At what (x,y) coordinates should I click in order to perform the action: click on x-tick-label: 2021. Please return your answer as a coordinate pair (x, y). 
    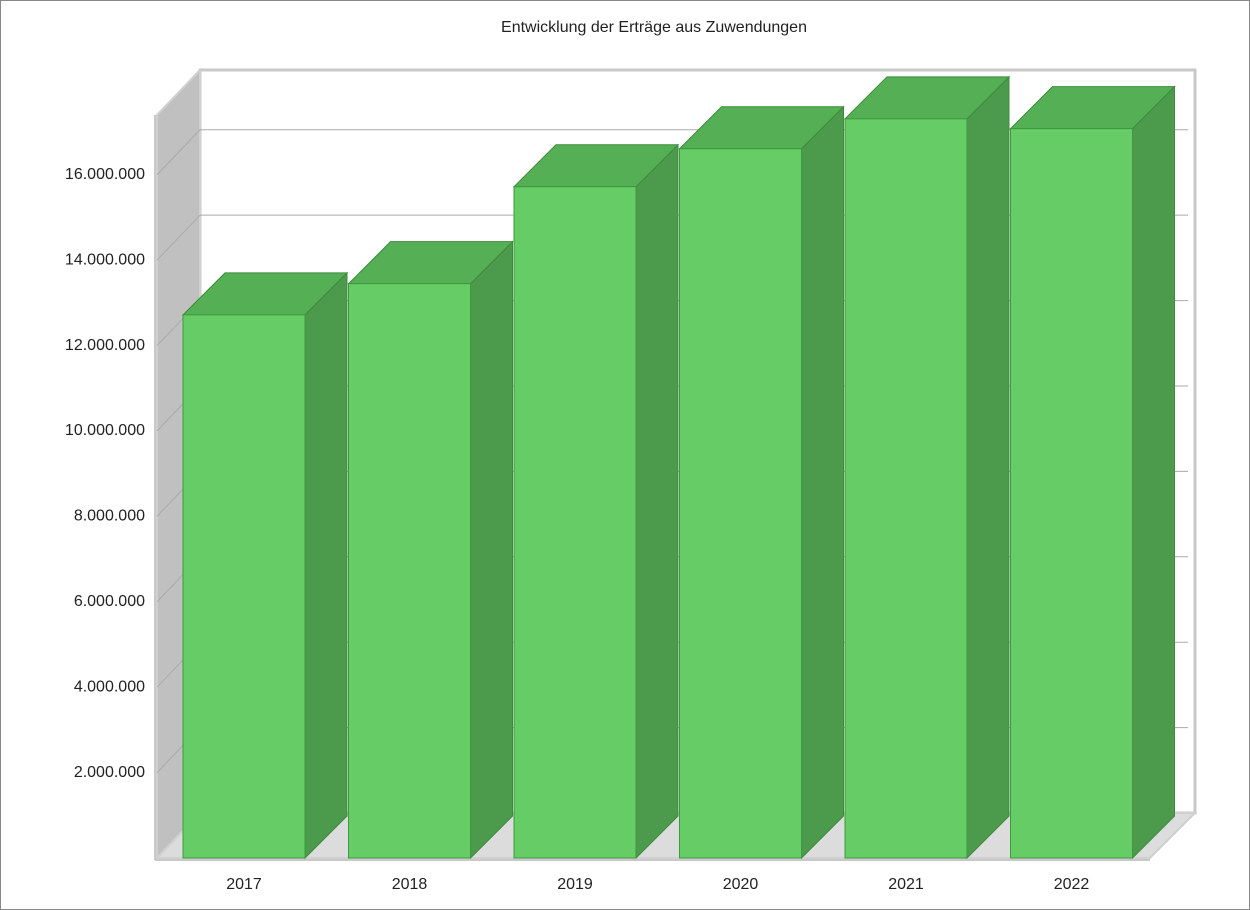
    Looking at the image, I should click on (906, 884).